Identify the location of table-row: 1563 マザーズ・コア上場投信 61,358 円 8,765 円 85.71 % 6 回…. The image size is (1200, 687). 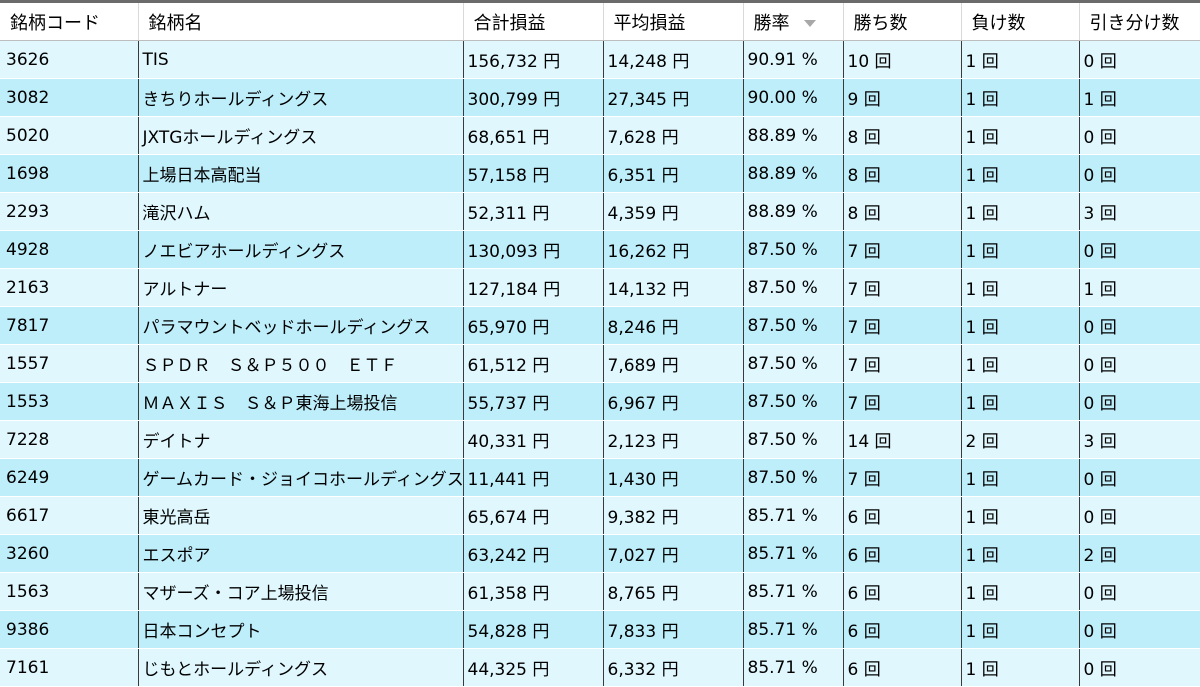
(600, 591).